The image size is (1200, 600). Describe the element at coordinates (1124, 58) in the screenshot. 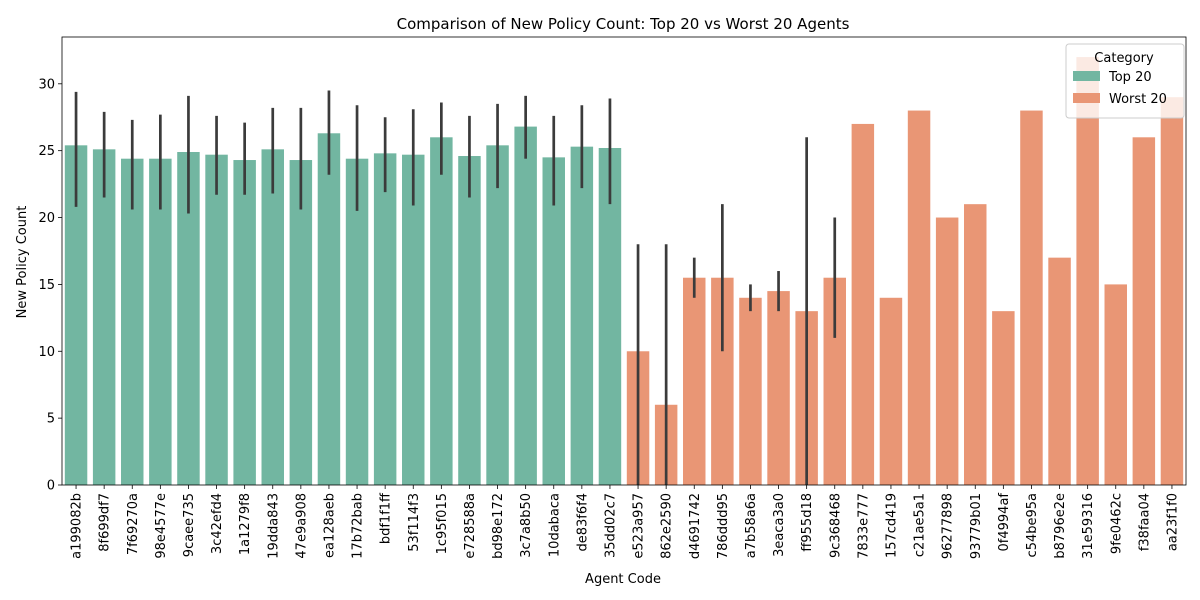

I see `legend-title: Category` at that location.